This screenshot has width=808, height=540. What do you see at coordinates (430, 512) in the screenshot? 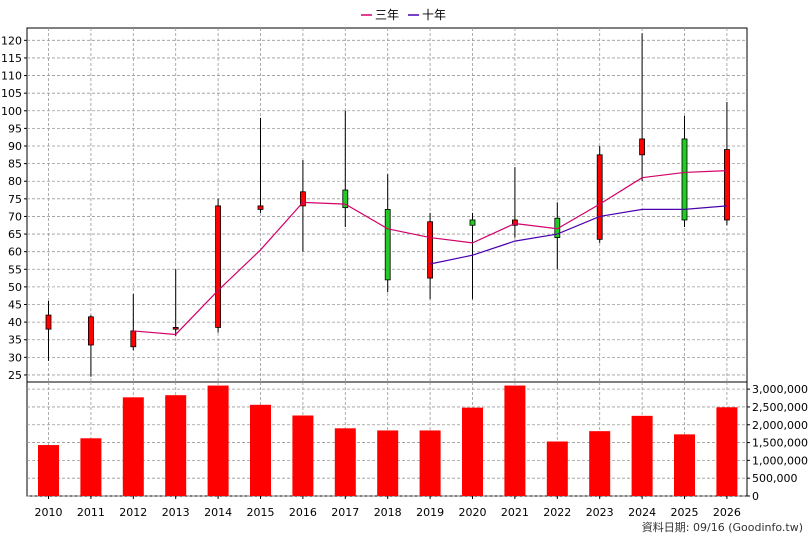
I see `x-tick-label: 2019` at bounding box center [430, 512].